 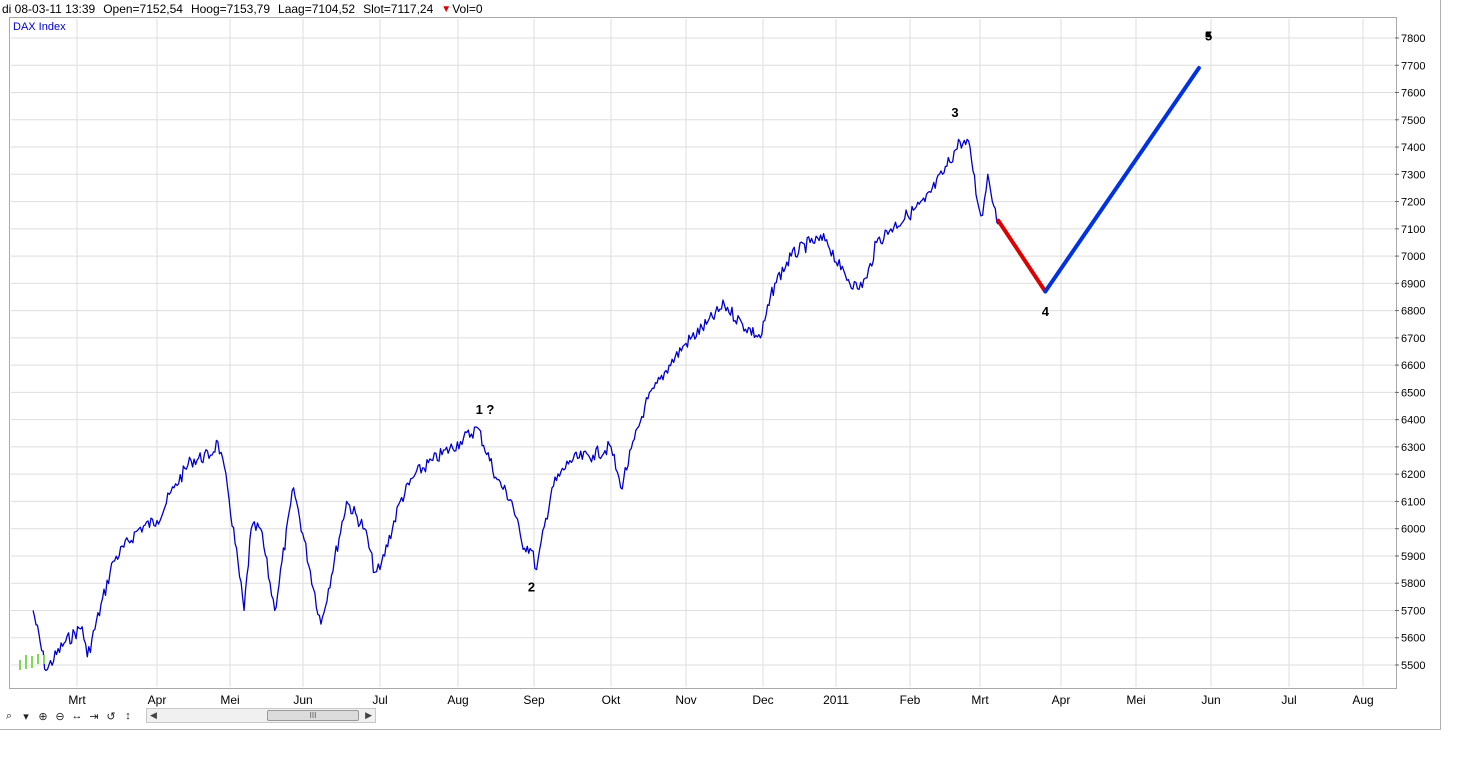 What do you see at coordinates (1413, 366) in the screenshot?
I see `y-tick-label: 6600` at bounding box center [1413, 366].